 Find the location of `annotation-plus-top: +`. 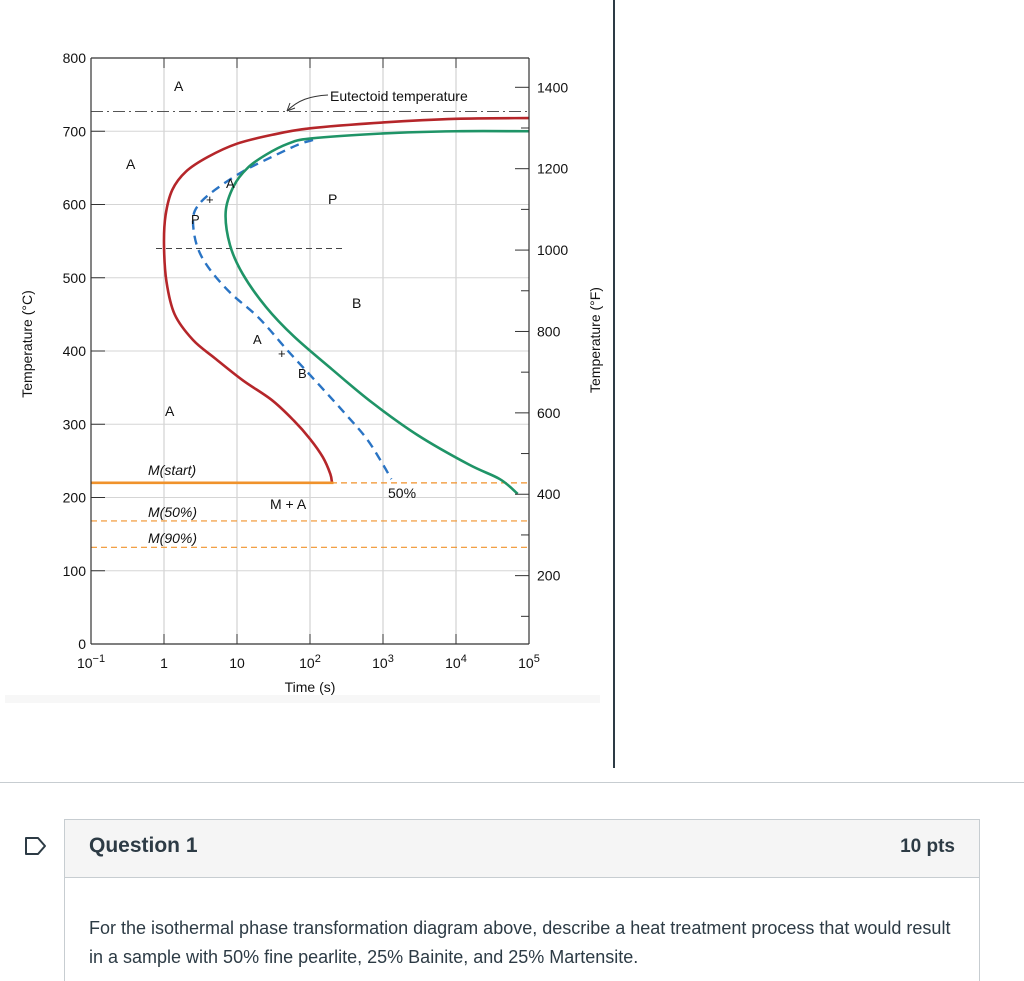

annotation-plus-top: + is located at coordinates (210, 199).